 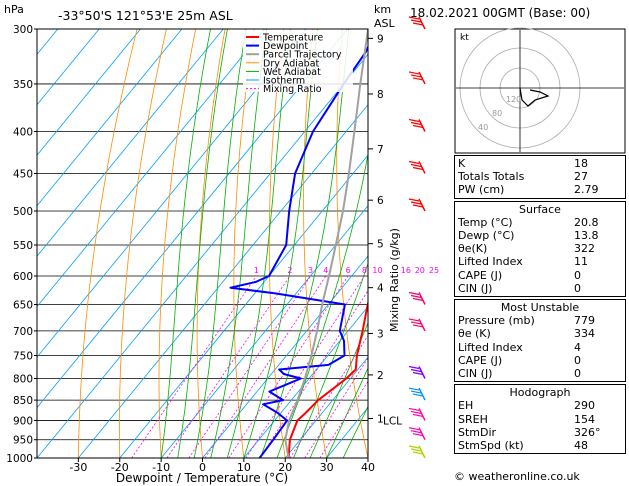 I want to click on temperature-tick-label: 10, so click(x=244, y=467).